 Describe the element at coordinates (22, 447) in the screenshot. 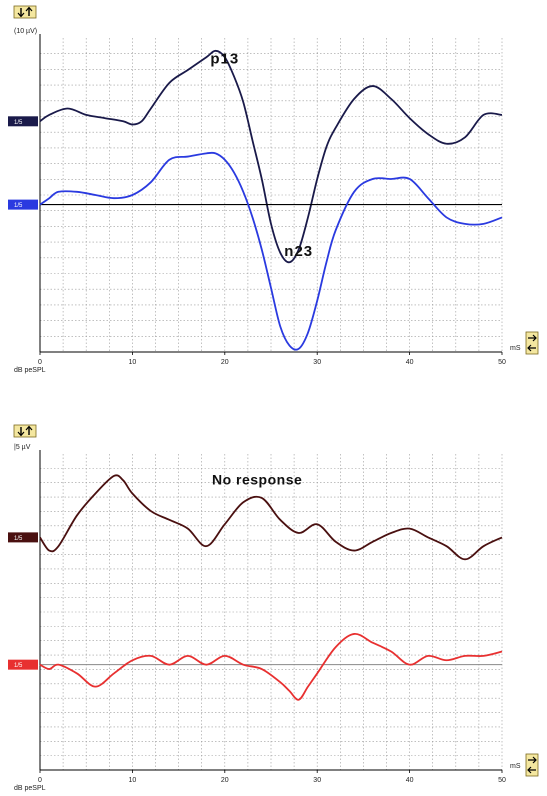

I see `scale-label: |5 µV` at that location.